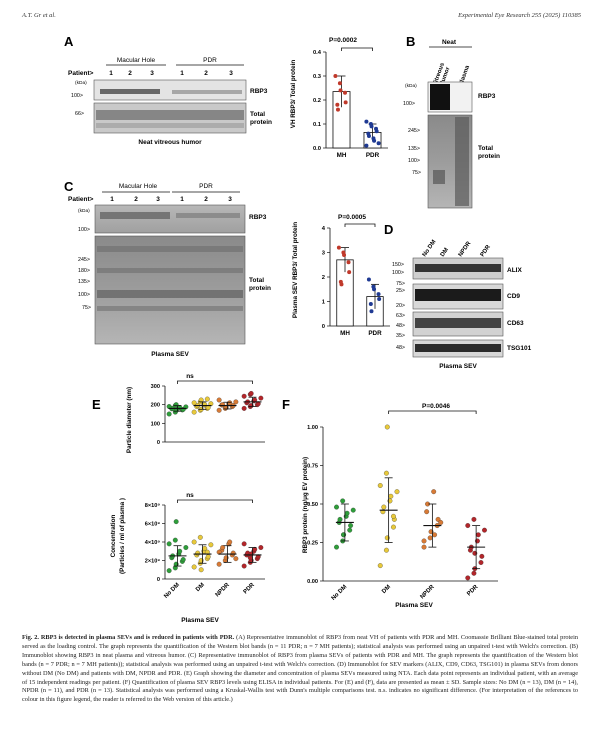 This screenshot has height=747, width=599. I want to click on y-axis-label: RBP3 protein (ng/μg EV protein), so click(305, 505).